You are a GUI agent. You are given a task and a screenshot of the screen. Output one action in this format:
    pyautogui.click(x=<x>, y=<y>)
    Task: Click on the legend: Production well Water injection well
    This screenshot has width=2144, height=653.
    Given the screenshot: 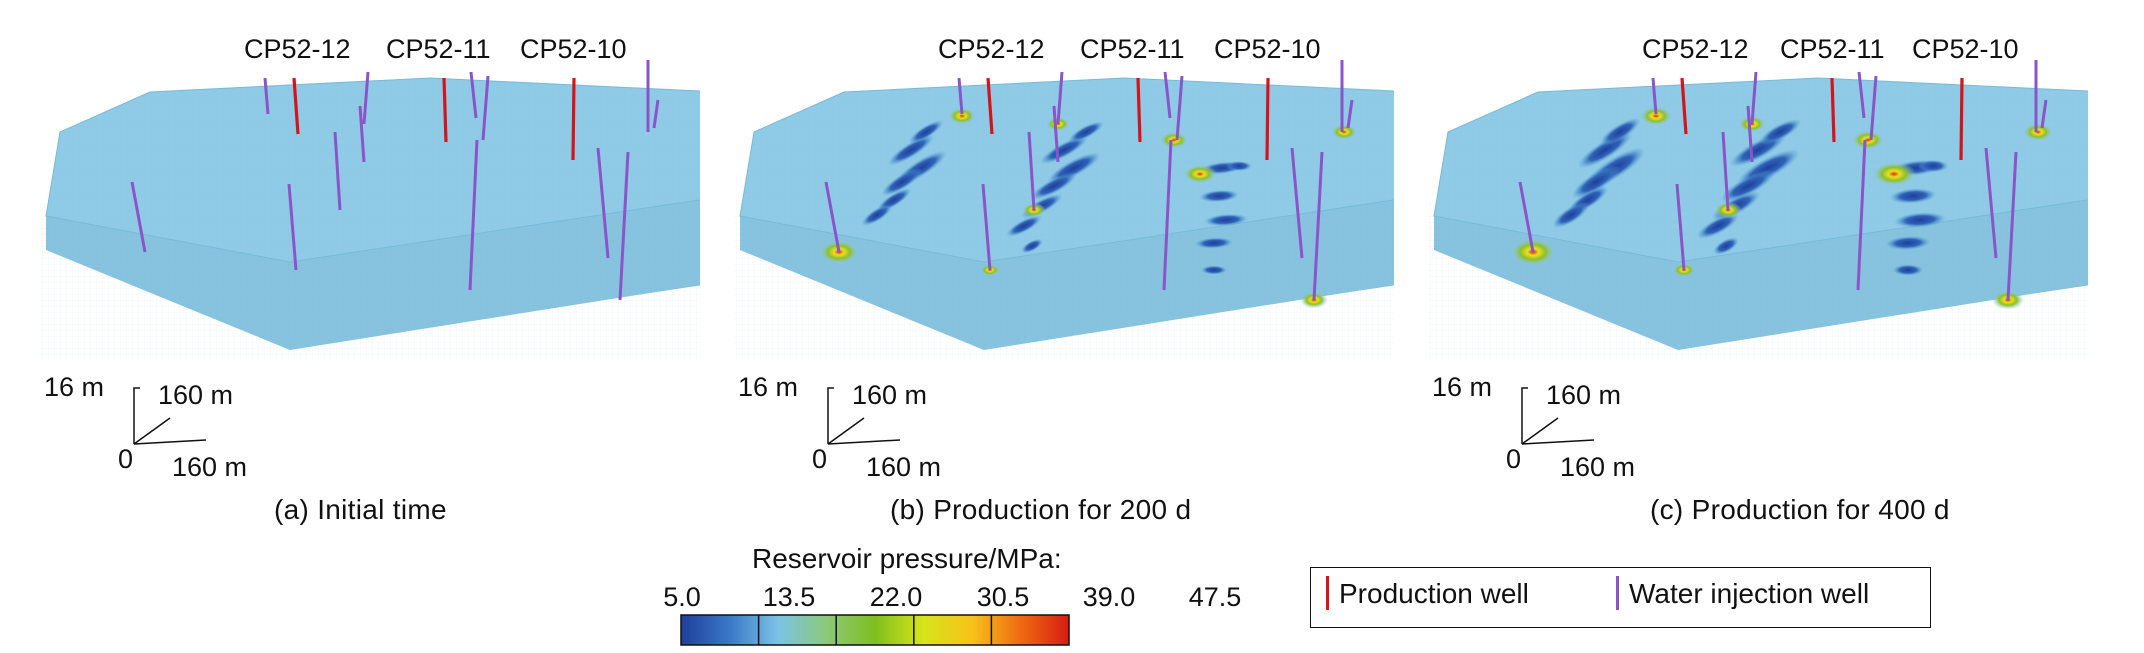 What is the action you would take?
    pyautogui.click(x=1620, y=597)
    